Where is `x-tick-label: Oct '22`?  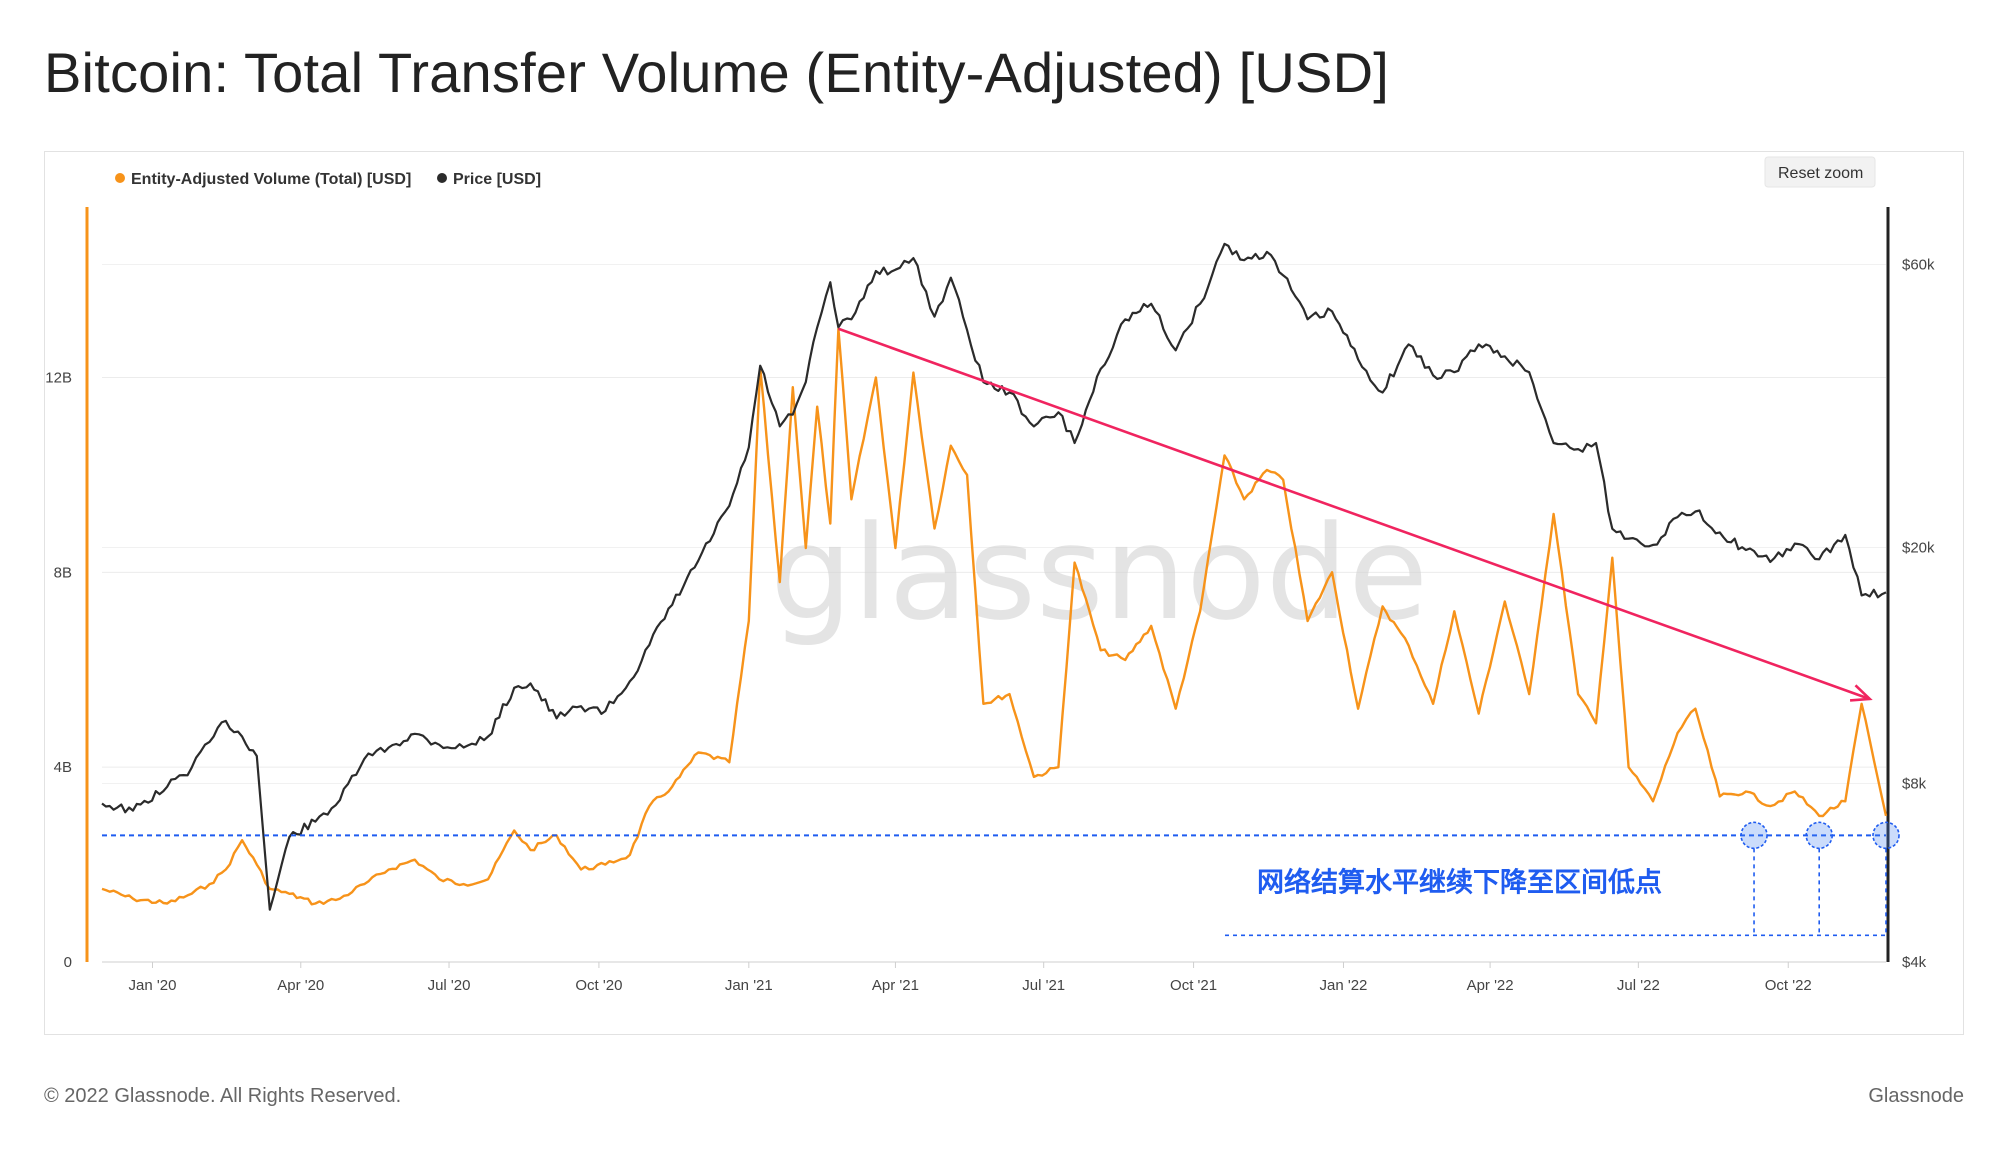 x-tick-label: Oct '22 is located at coordinates (1788, 985).